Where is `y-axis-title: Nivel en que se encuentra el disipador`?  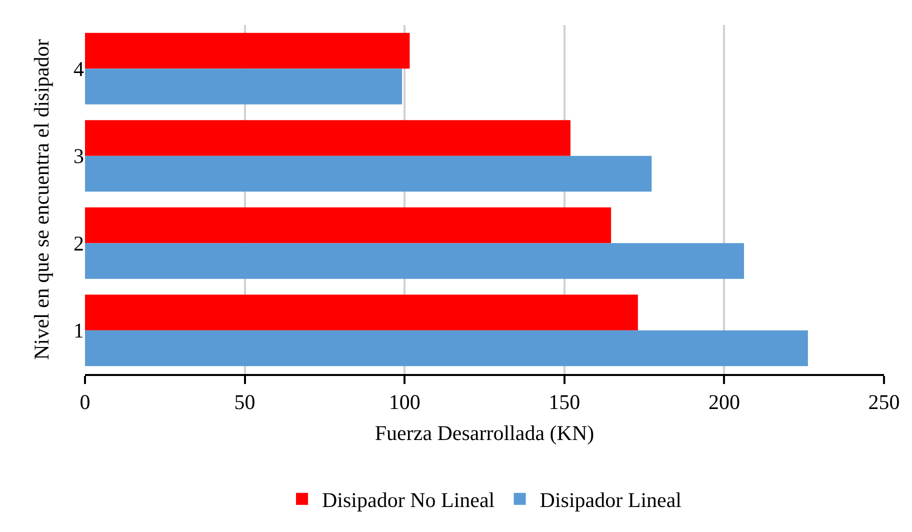 y-axis-title: Nivel en que se encuentra el disipador is located at coordinates (42, 199).